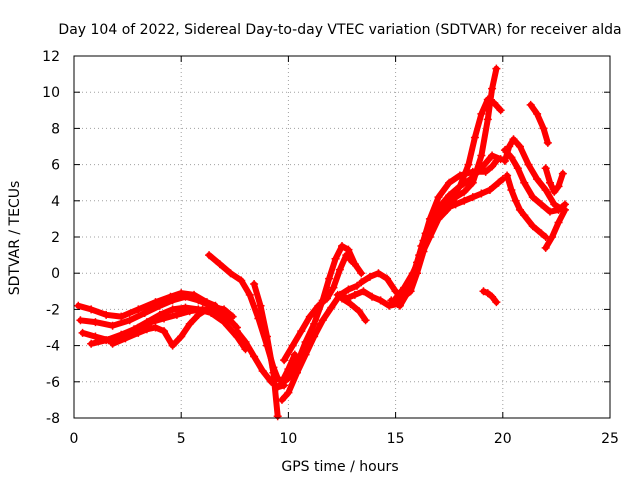 The height and width of the screenshot is (480, 640). What do you see at coordinates (53, 310) in the screenshot?
I see `y-tick-label: -2` at bounding box center [53, 310].